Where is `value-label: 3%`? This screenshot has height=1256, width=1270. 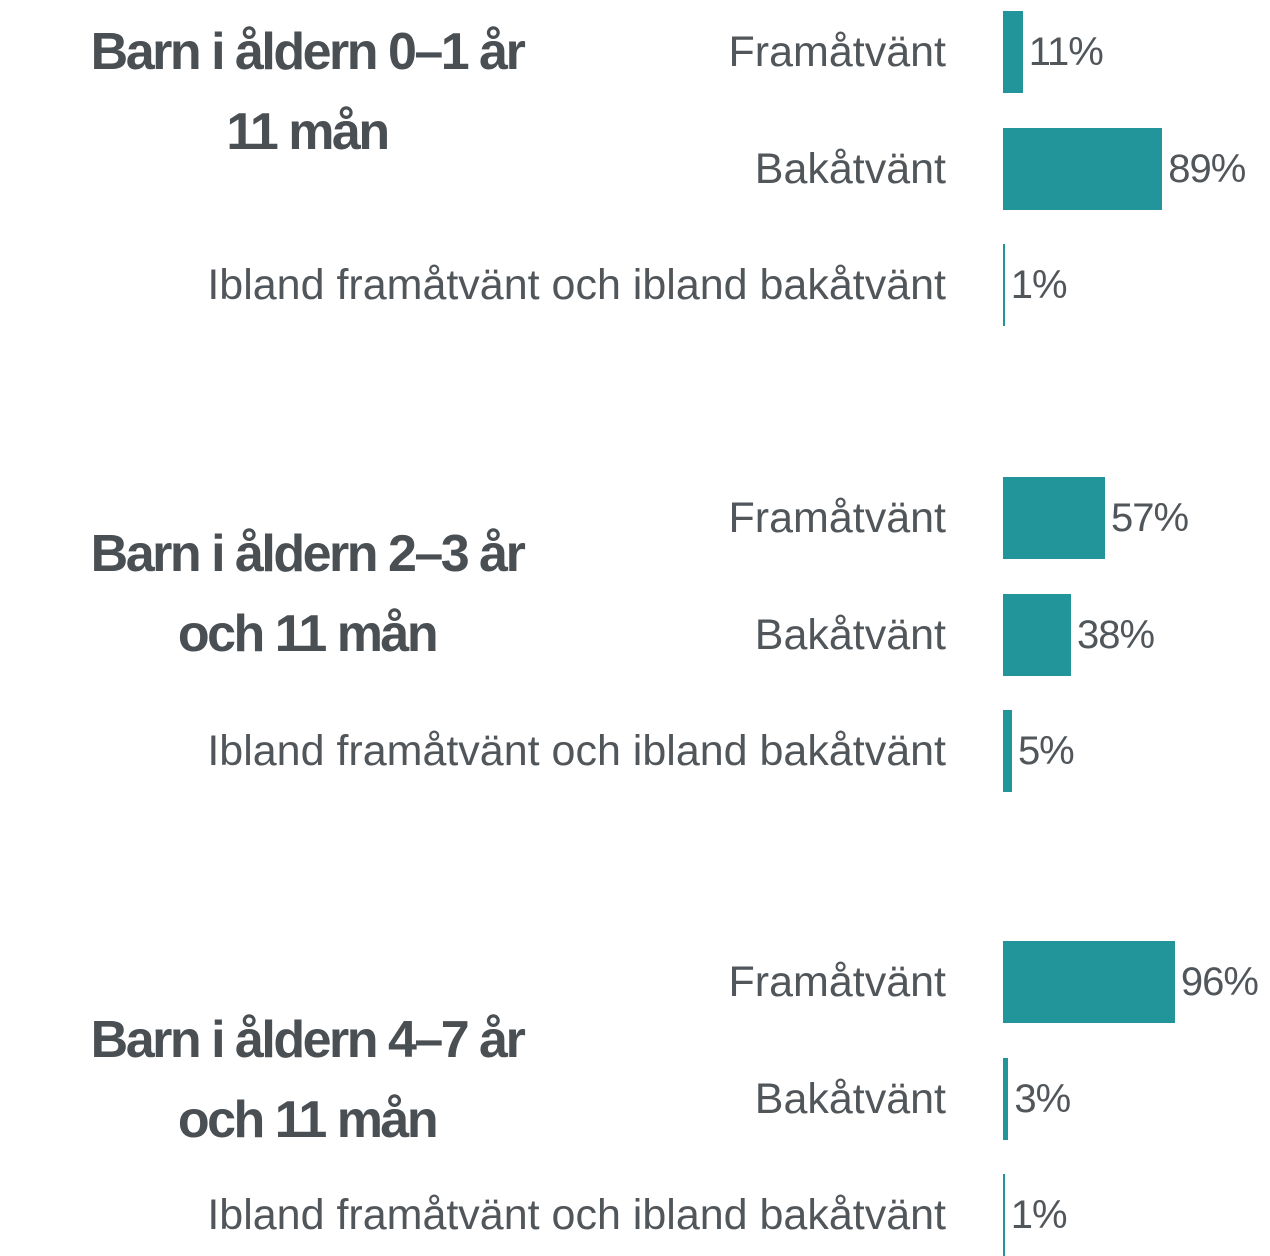
value-label: 3% is located at coordinates (1042, 1098).